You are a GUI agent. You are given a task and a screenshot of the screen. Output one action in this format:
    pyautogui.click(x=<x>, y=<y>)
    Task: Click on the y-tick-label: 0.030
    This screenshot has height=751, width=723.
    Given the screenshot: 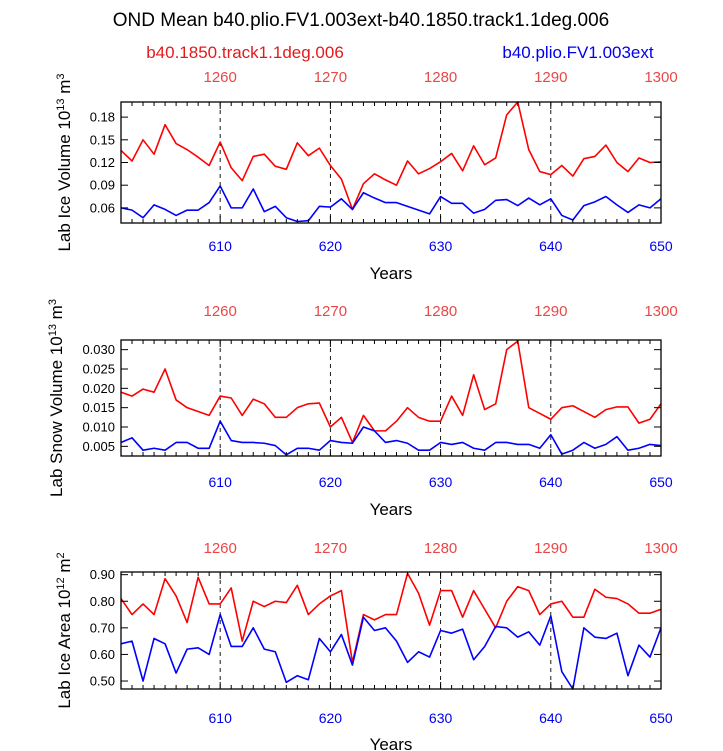 What is the action you would take?
    pyautogui.click(x=98, y=349)
    